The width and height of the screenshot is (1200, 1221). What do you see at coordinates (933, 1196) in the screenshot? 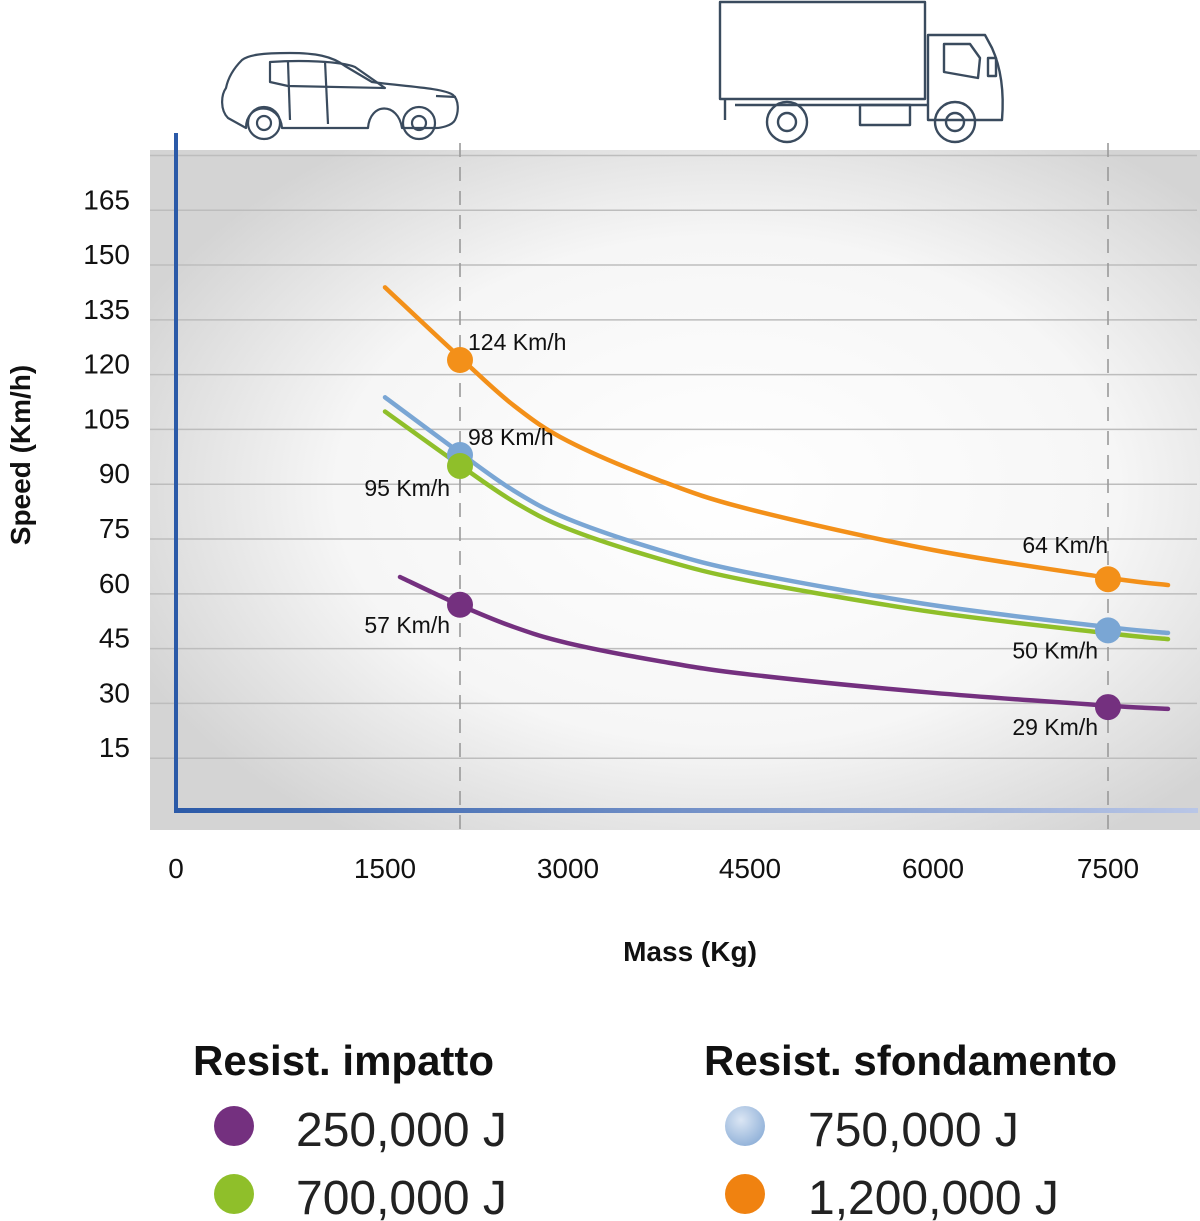
I see `legend-item-1200000: 1,200,000 J` at bounding box center [933, 1196].